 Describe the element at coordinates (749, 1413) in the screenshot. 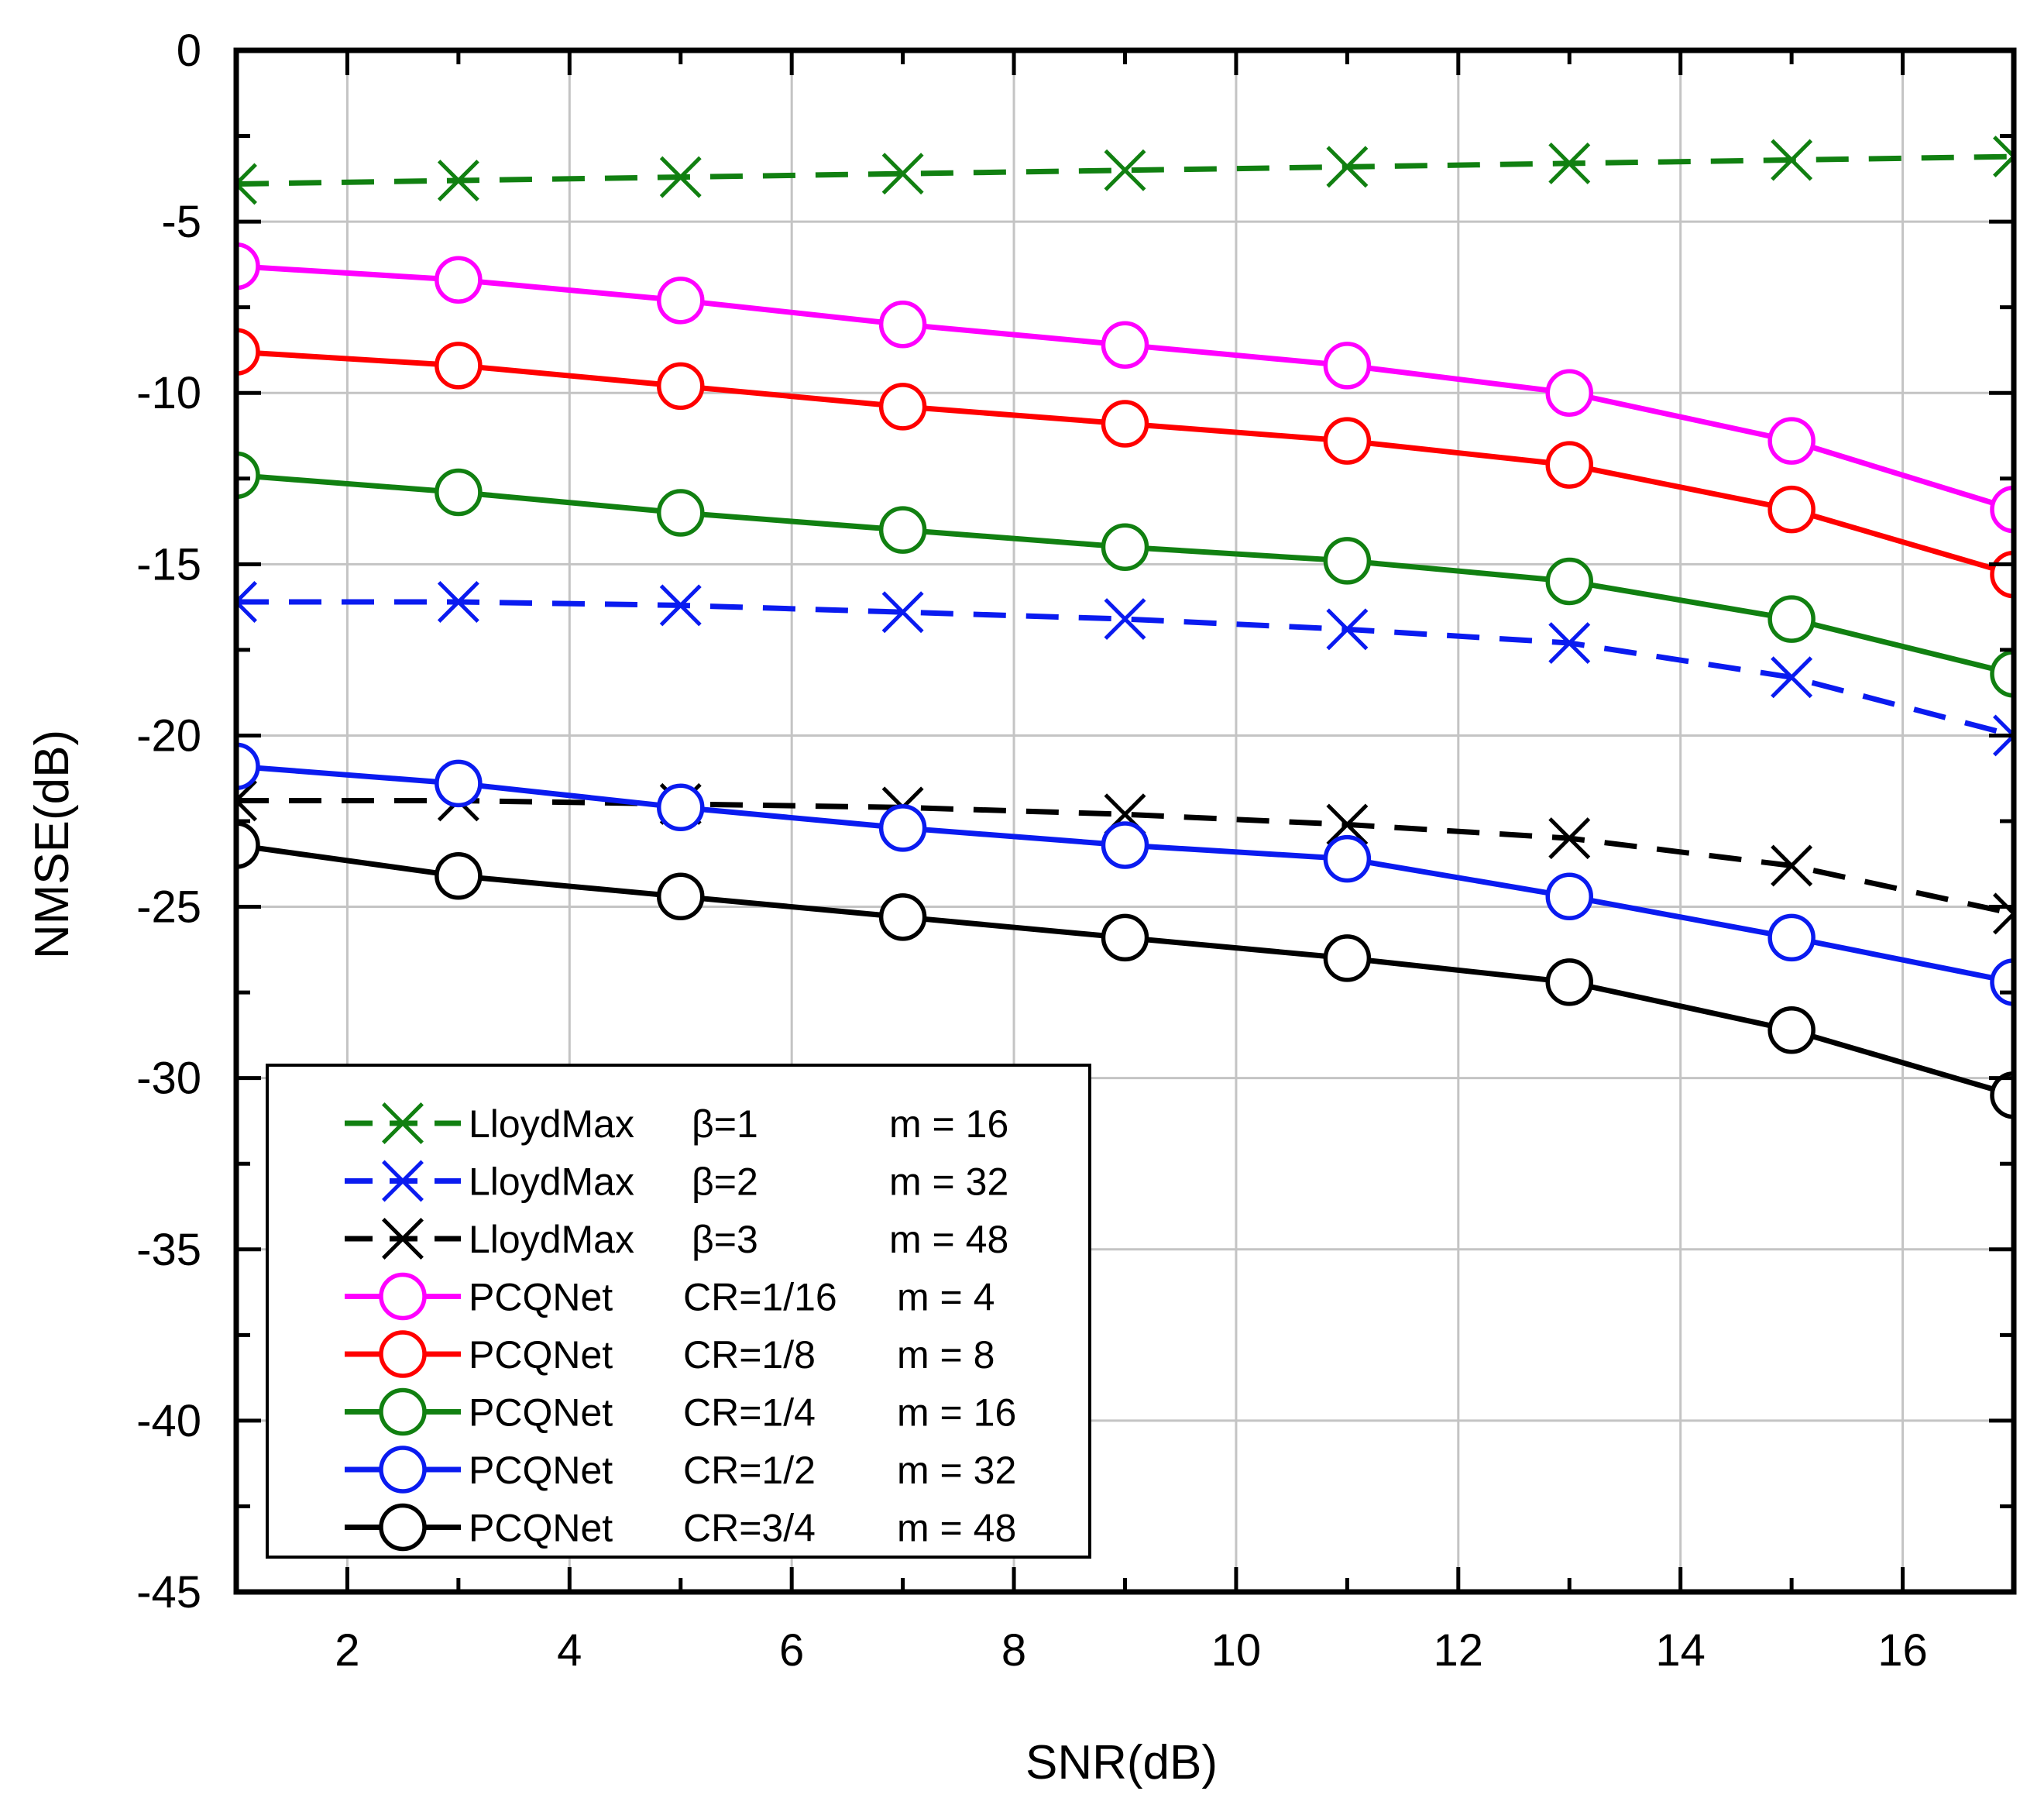

I see `legend-param: CR=1/4` at that location.